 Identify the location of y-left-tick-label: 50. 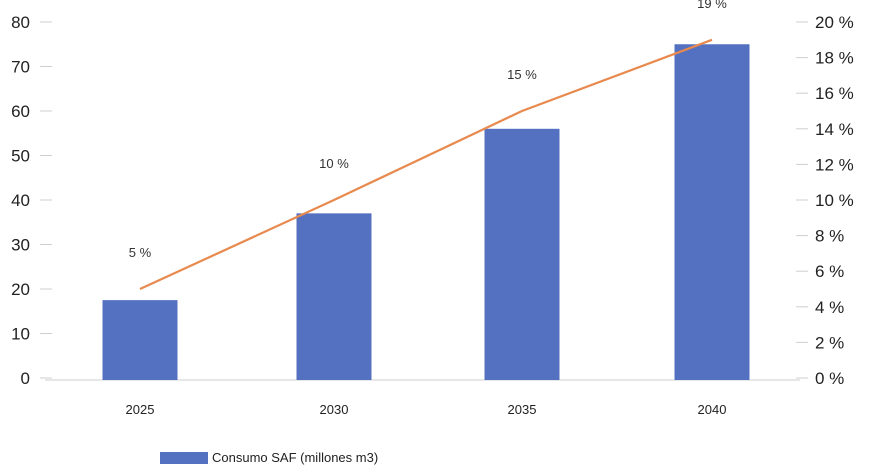
(20, 156).